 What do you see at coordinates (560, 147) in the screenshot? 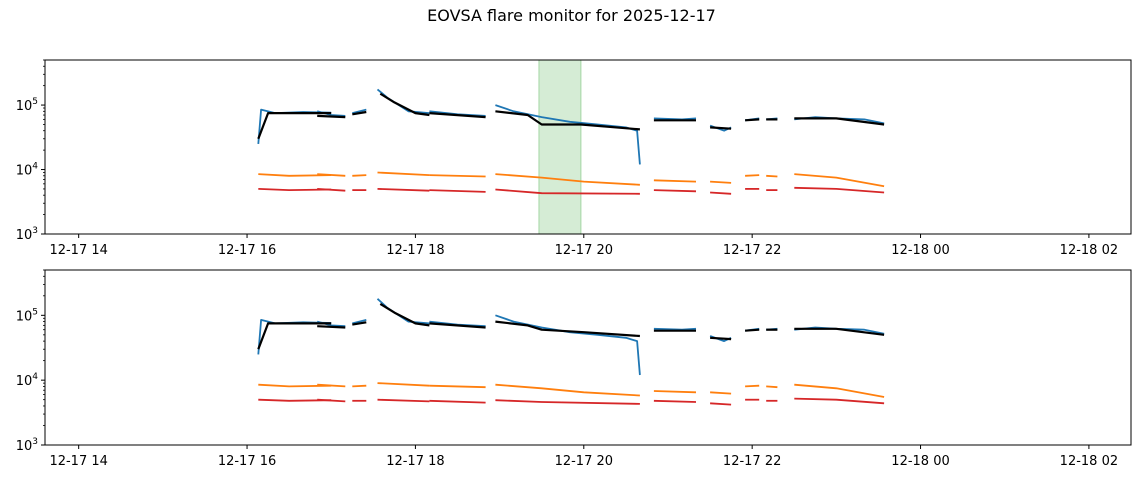
I see `flare-highlight-band` at bounding box center [560, 147].